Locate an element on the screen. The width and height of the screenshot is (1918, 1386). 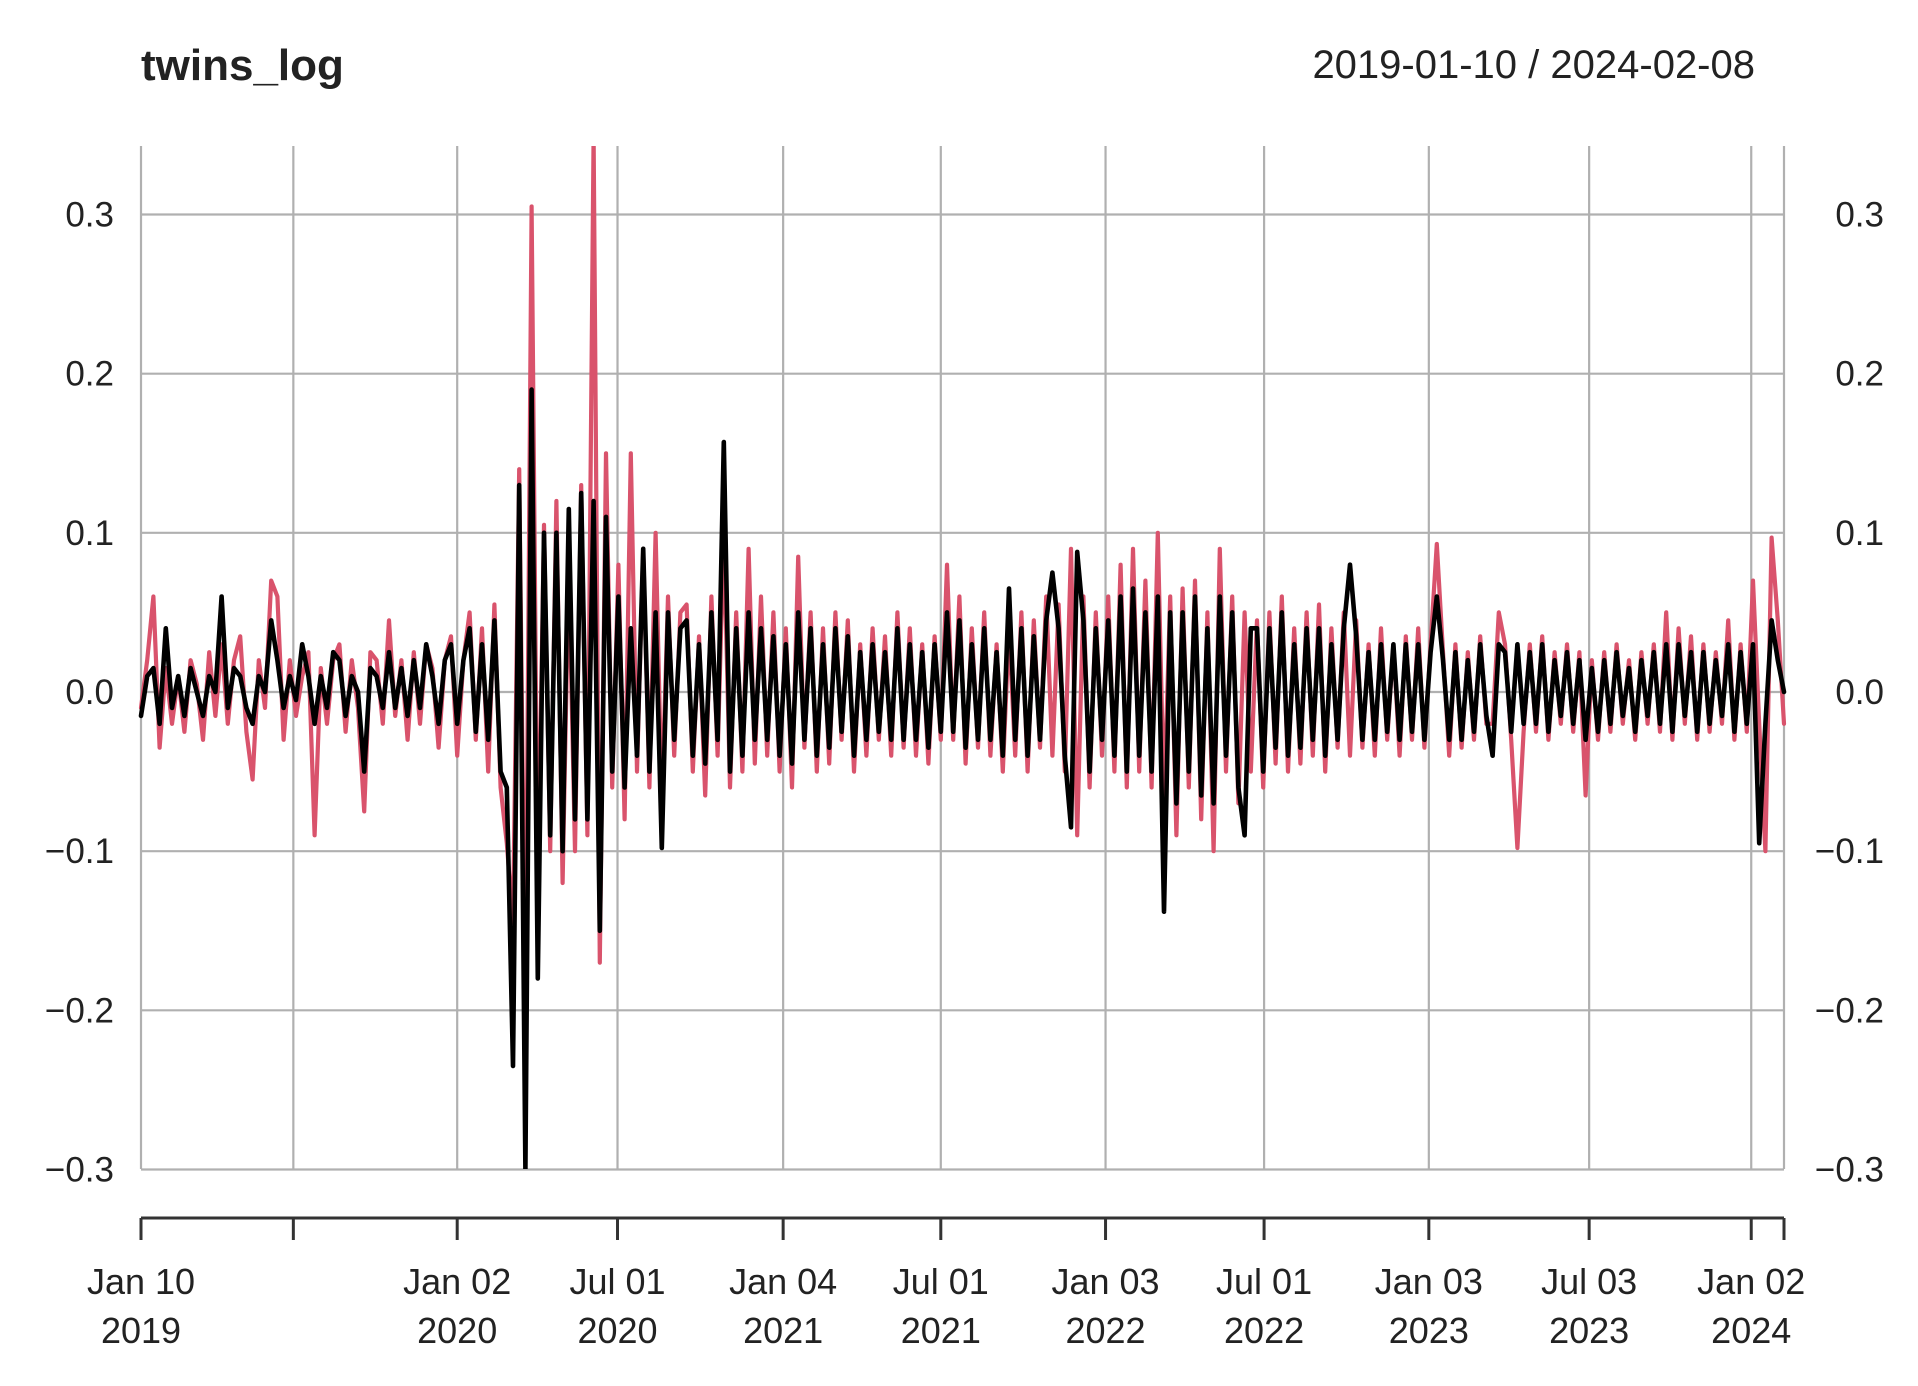
y-tick-label-right: −0.2 is located at coordinates (1849, 1010).